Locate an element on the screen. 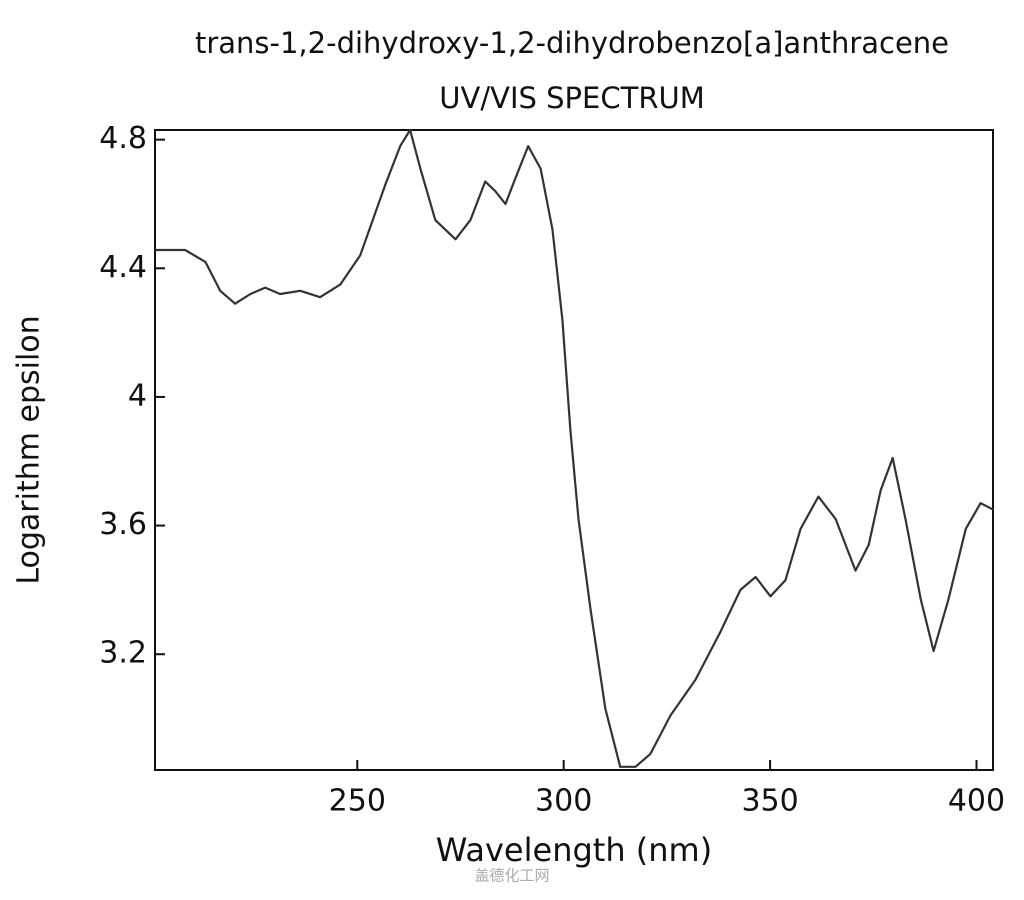  y-axis-label: Logarithm epsilon is located at coordinates (29, 449).